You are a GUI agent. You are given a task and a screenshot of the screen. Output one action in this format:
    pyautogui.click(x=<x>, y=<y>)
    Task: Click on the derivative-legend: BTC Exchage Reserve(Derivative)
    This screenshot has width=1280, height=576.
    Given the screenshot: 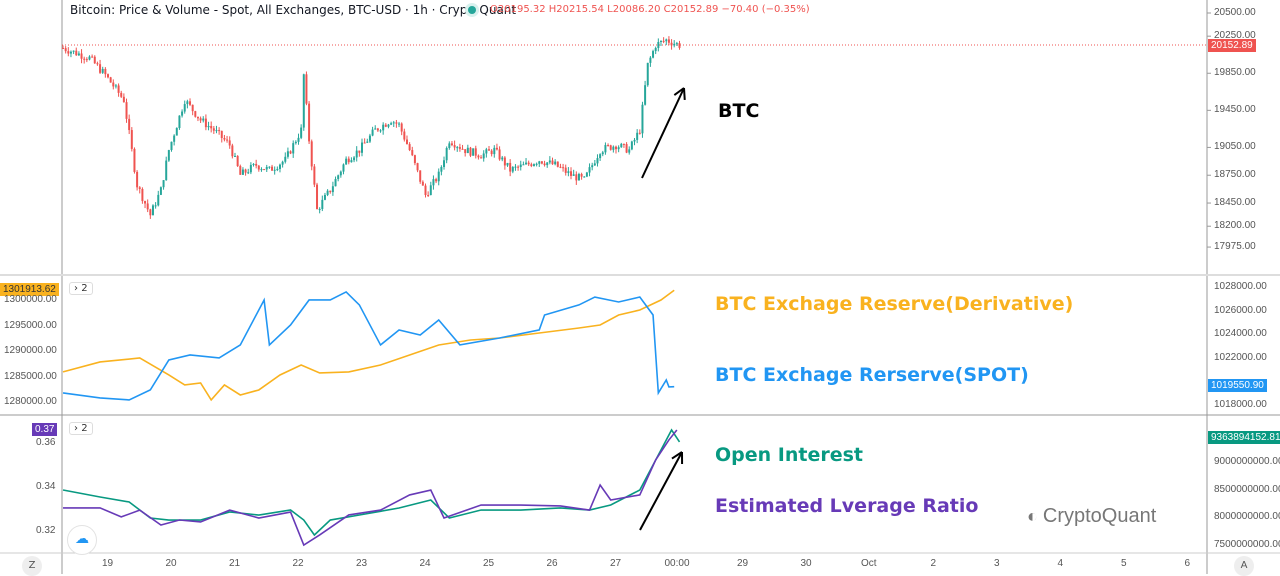 What is the action you would take?
    pyautogui.click(x=894, y=304)
    